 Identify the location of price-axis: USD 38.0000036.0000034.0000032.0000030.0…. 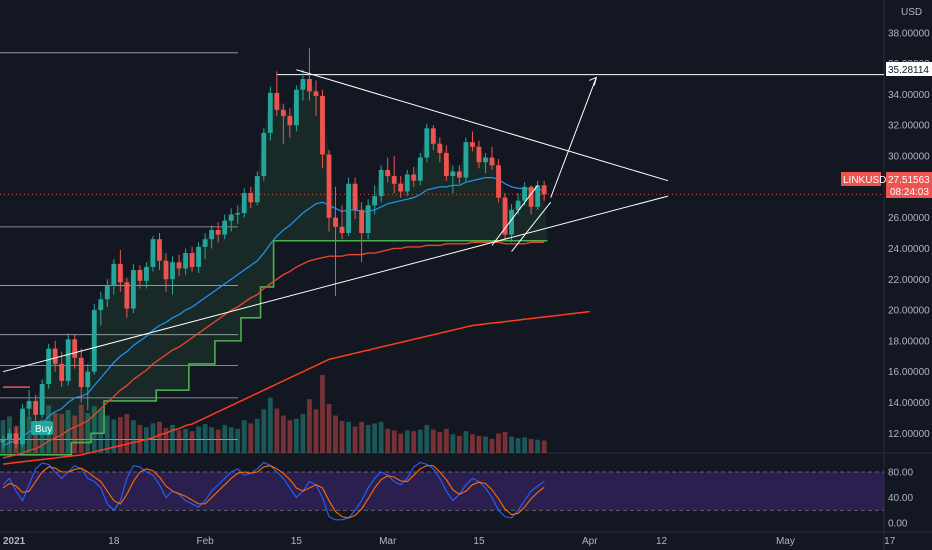
(909, 223).